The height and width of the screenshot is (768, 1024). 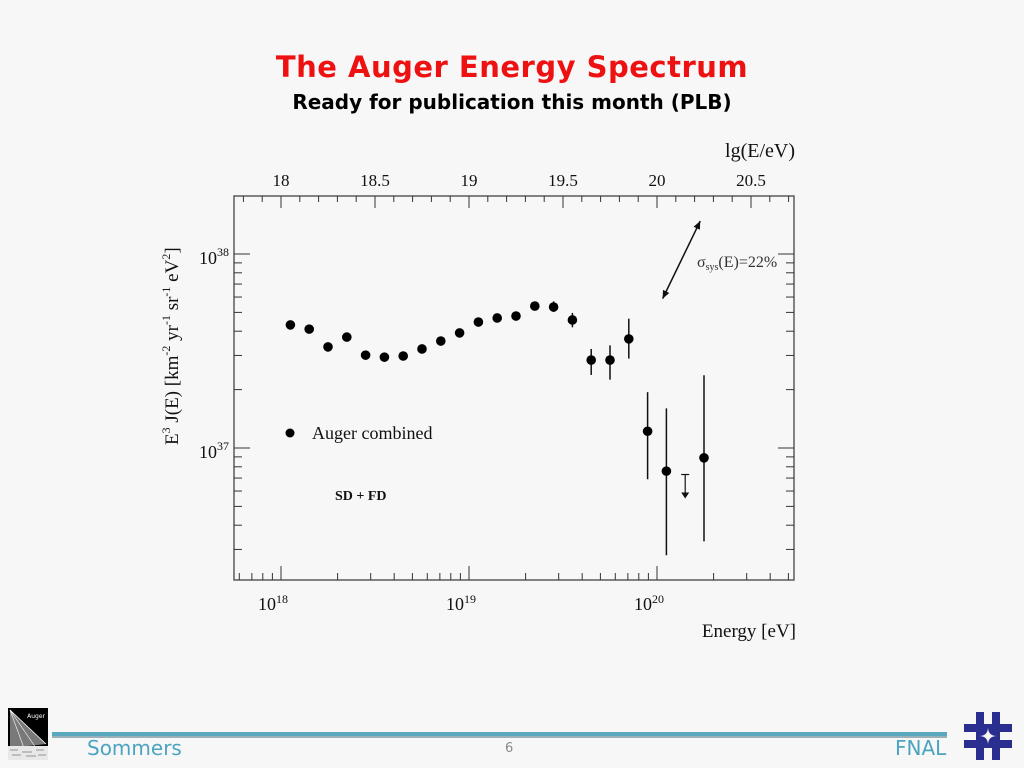 I want to click on auger-logo: Auger, so click(x=28, y=734).